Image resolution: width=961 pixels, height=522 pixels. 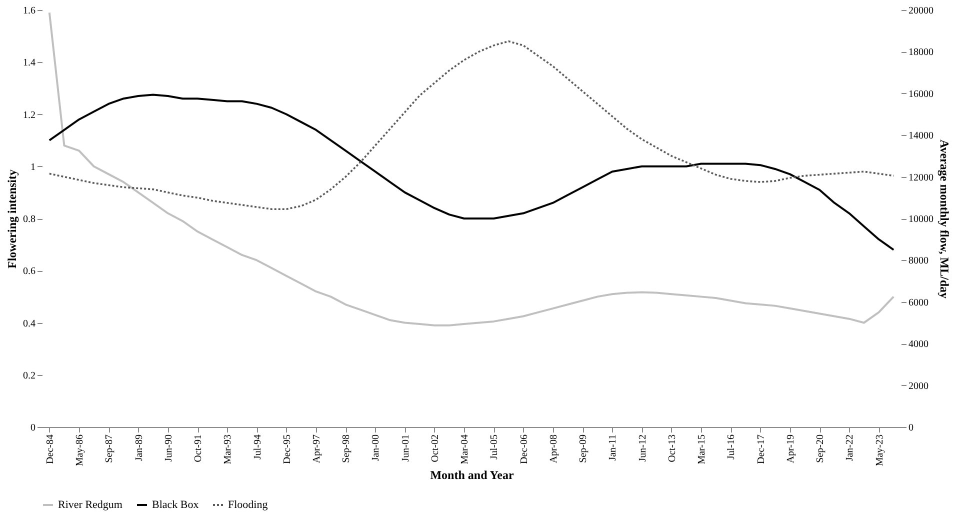 What do you see at coordinates (29, 376) in the screenshot?
I see `y-tick-label: 0.2` at bounding box center [29, 376].